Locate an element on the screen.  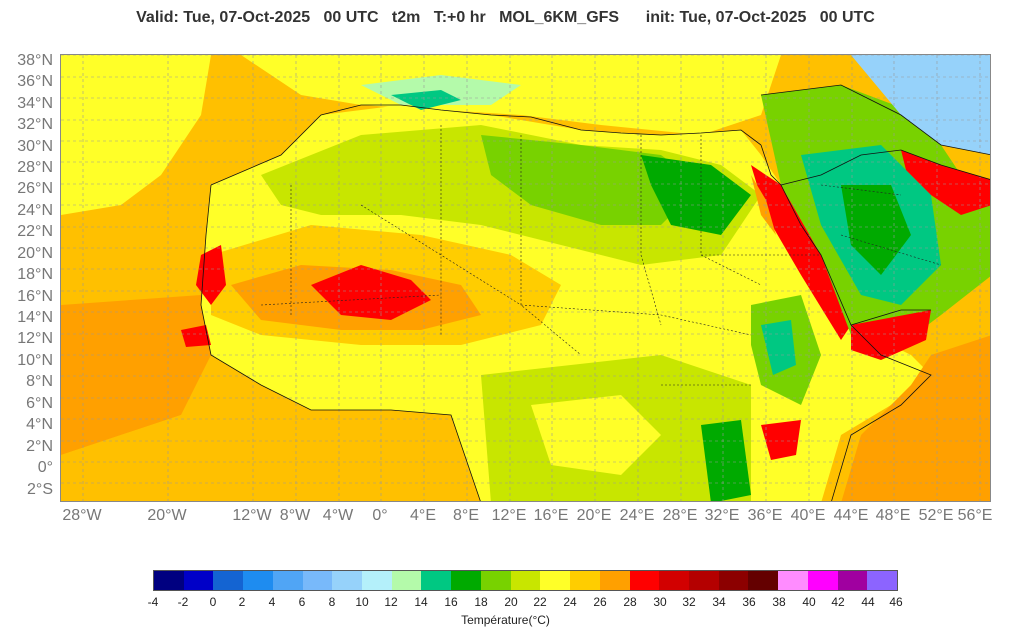
colorbar-tick: 20 is located at coordinates (511, 602).